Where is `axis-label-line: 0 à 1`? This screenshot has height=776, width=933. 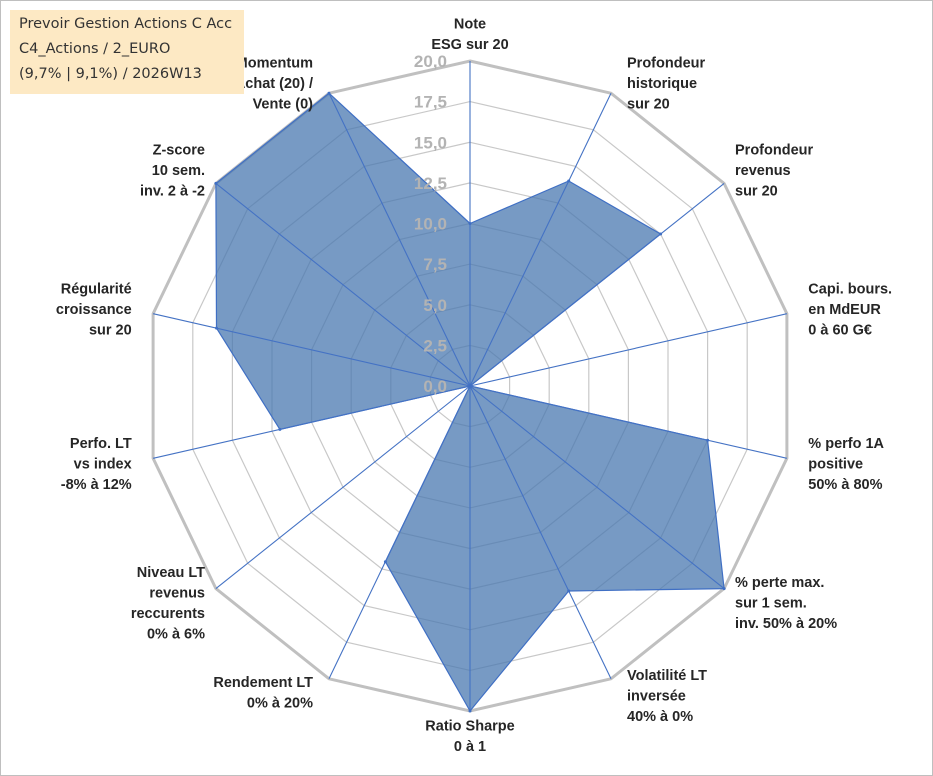 axis-label-line: 0 à 1 is located at coordinates (470, 747).